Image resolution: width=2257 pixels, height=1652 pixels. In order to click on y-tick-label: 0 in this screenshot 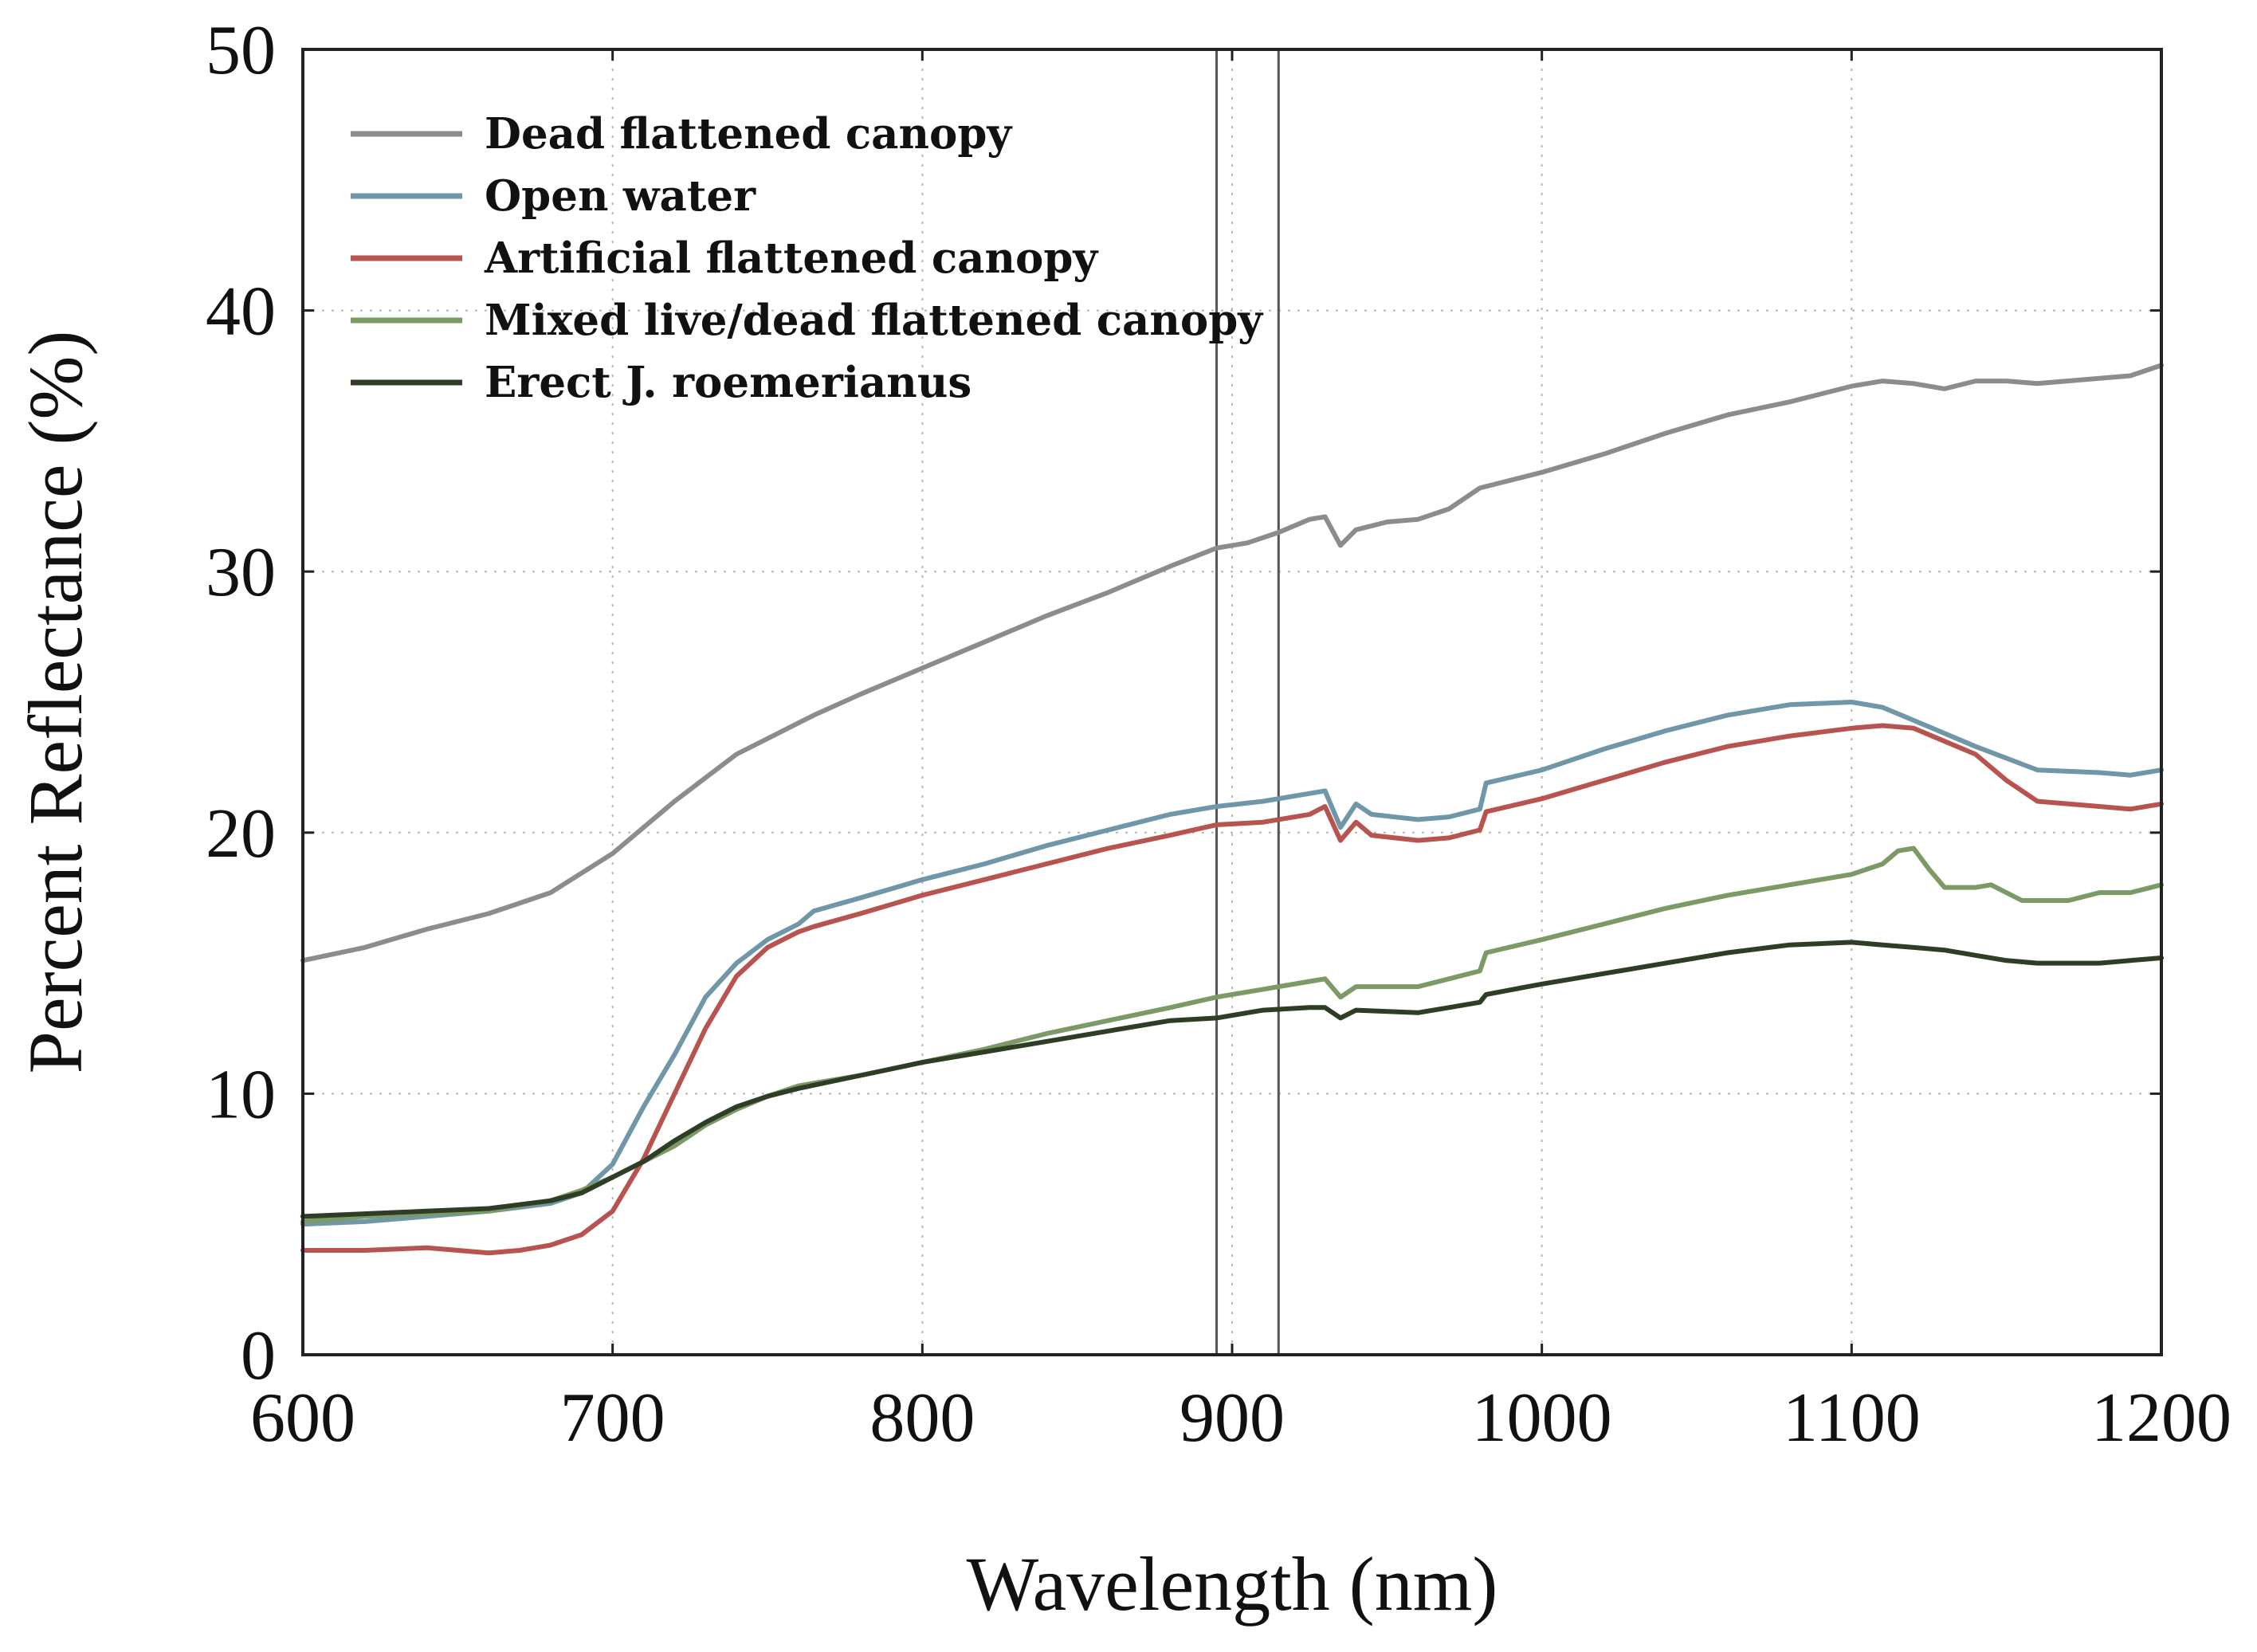, I will do `click(258, 1356)`.